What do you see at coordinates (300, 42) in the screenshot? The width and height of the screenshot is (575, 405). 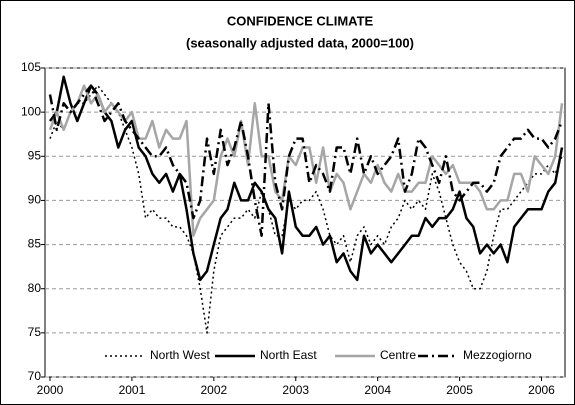 I see `chart-subtitle: (seasonally adjusted data, 2000=100)` at bounding box center [300, 42].